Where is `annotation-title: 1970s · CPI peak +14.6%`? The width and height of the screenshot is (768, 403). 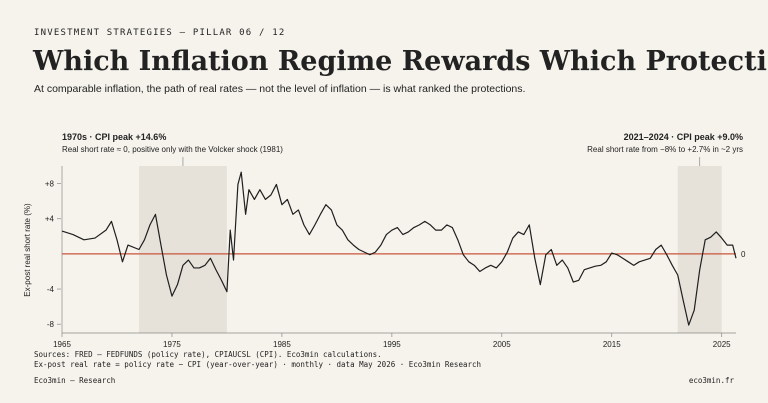
annotation-title: 1970s · CPI peak +14.6% is located at coordinates (114, 137).